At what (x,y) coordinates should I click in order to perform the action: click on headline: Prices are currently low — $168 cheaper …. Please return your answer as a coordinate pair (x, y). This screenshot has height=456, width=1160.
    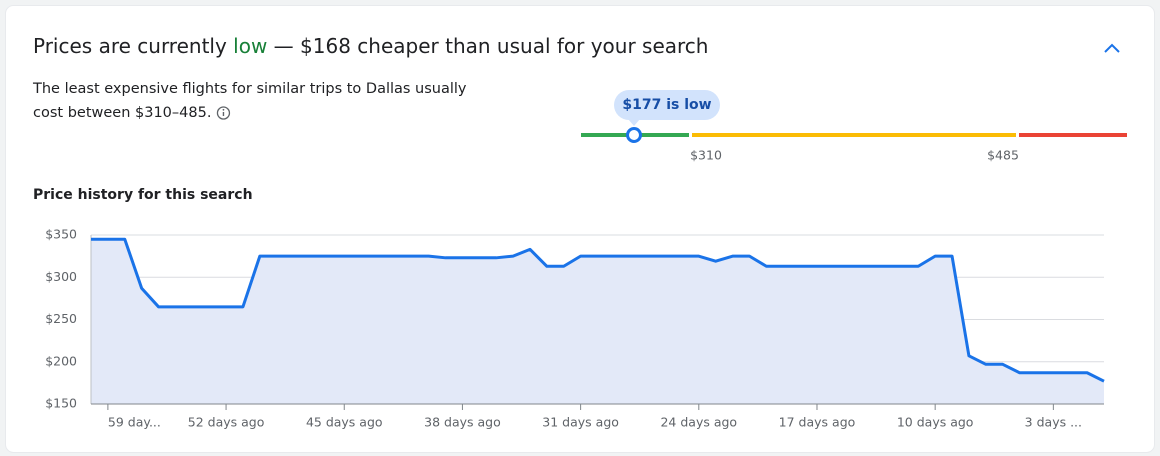
    Looking at the image, I should click on (370, 46).